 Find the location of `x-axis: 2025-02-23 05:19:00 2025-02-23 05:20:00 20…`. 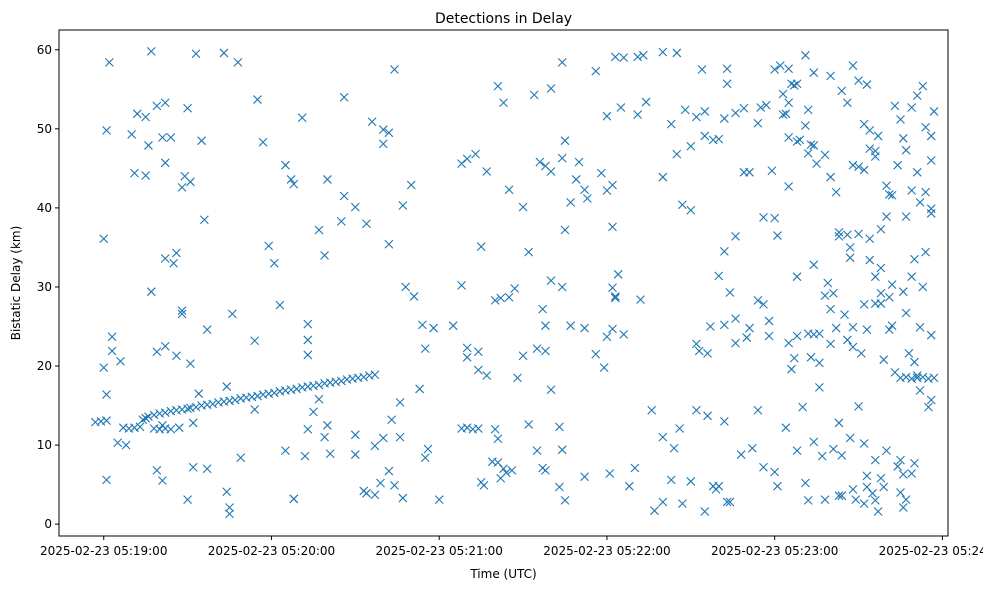

x-axis: 2025-02-23 05:19:00 2025-02-23 05:20:00 20… is located at coordinates (511, 547).